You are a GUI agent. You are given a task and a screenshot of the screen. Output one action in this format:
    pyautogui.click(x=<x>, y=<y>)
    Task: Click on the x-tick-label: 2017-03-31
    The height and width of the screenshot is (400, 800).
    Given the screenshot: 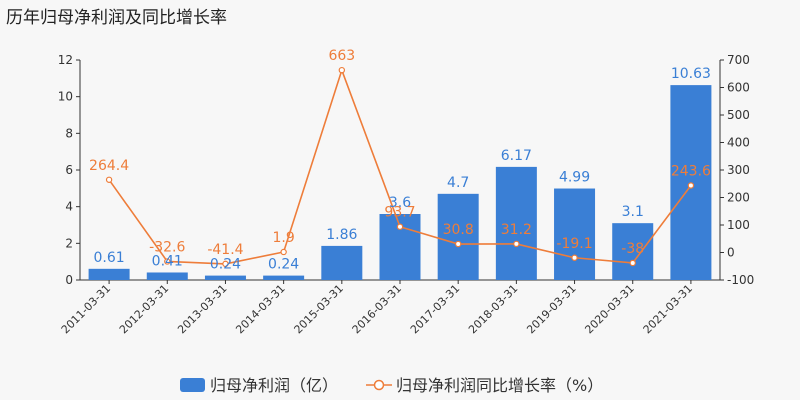 What is the action you would take?
    pyautogui.click(x=435, y=309)
    